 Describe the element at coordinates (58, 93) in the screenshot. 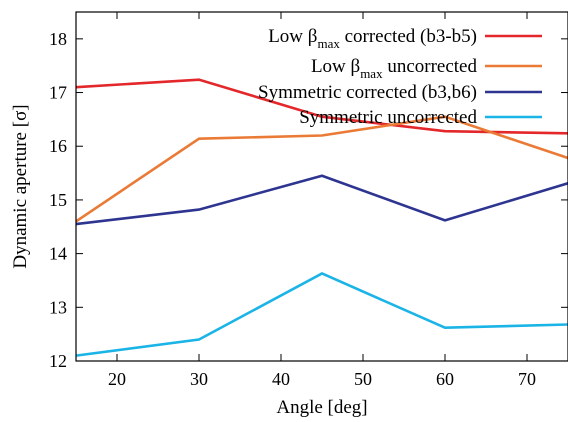

I see `y-tick-label: 17` at that location.